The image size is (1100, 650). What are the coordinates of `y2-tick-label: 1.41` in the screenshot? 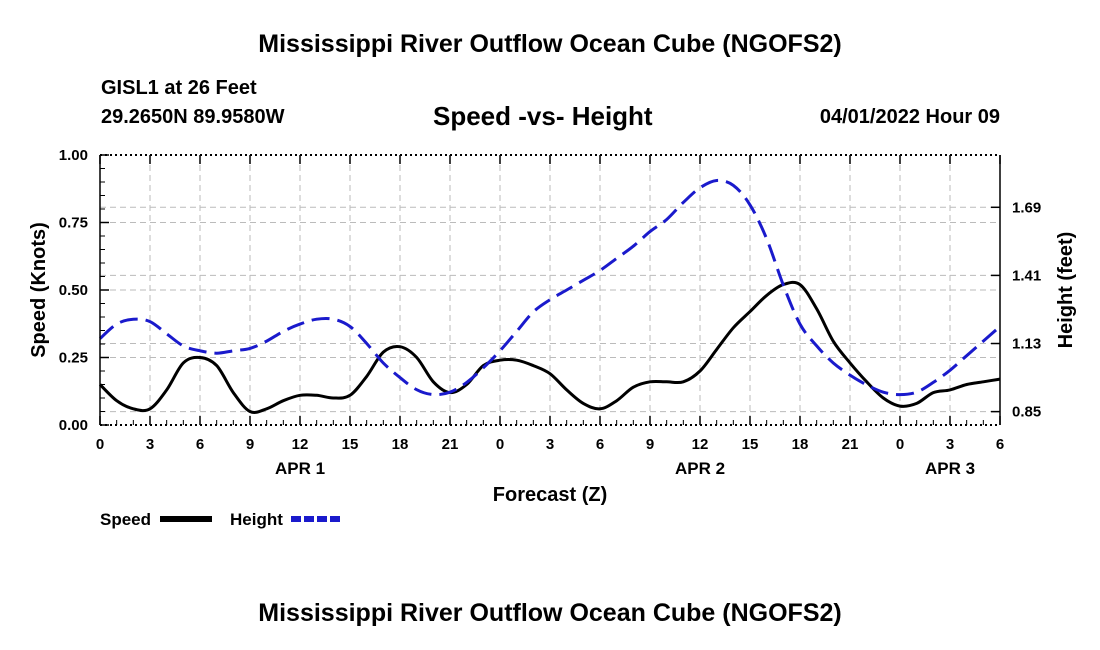 It's located at (1026, 275).